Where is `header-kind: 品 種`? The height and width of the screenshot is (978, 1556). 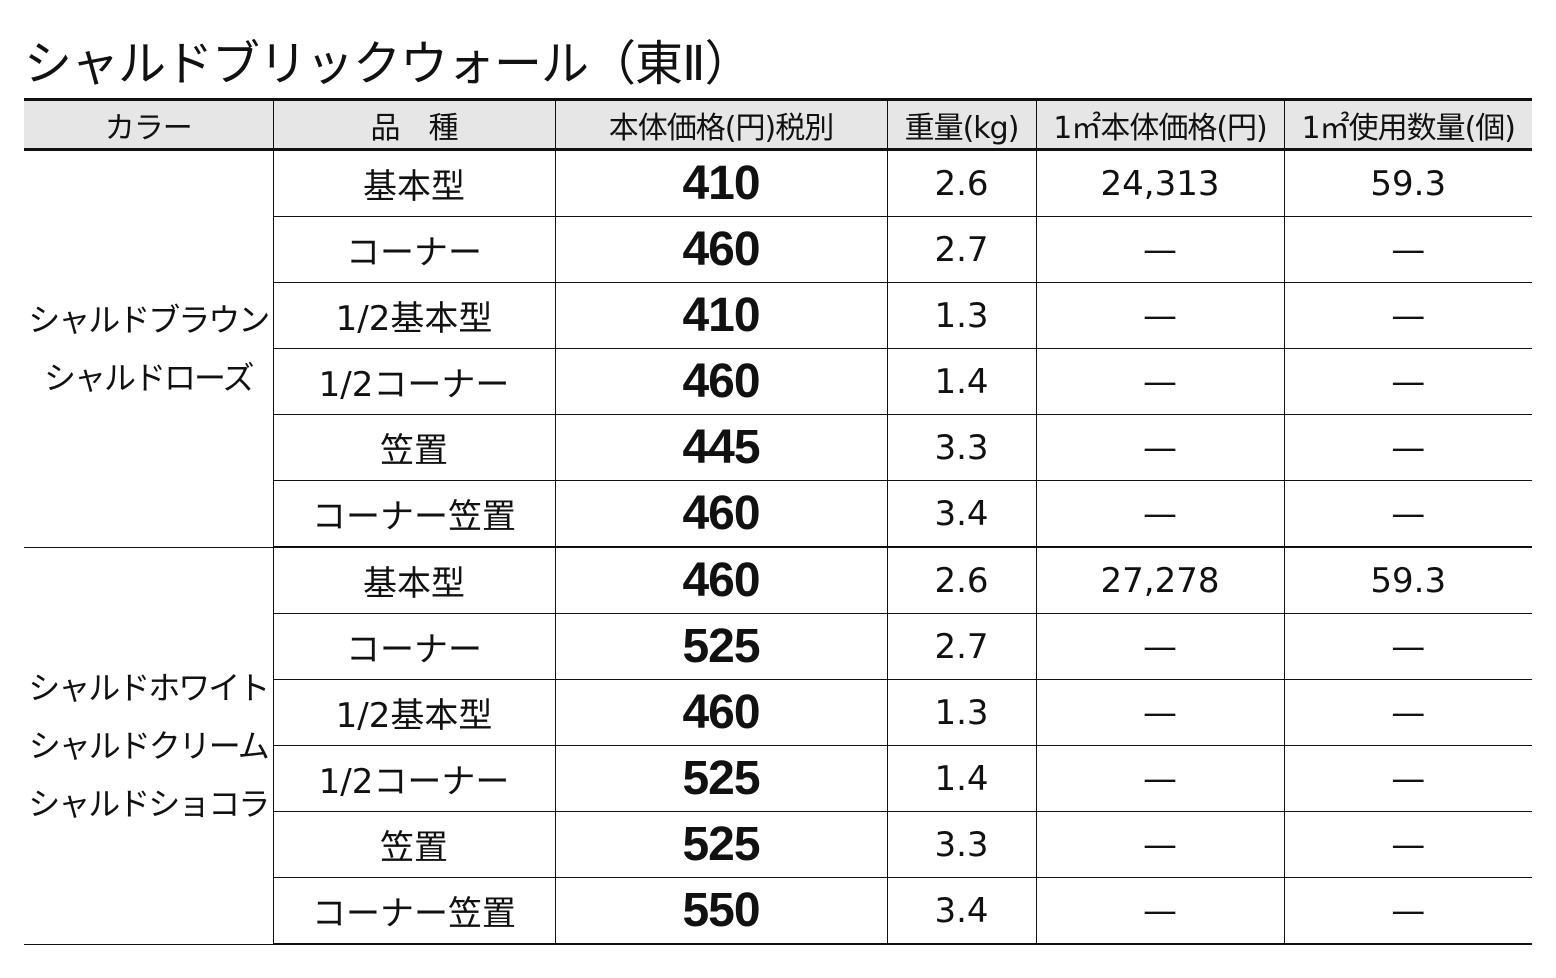
header-kind: 品 種 is located at coordinates (413, 124).